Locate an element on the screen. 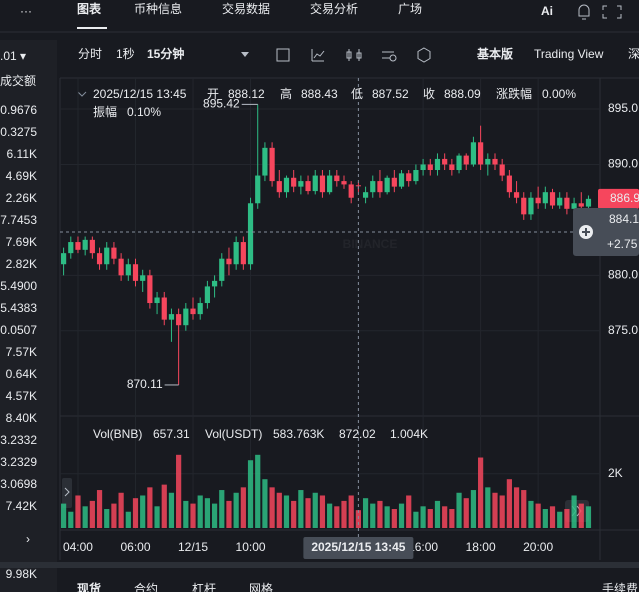 This screenshot has height=592, width=639. more: › is located at coordinates (28, 539).